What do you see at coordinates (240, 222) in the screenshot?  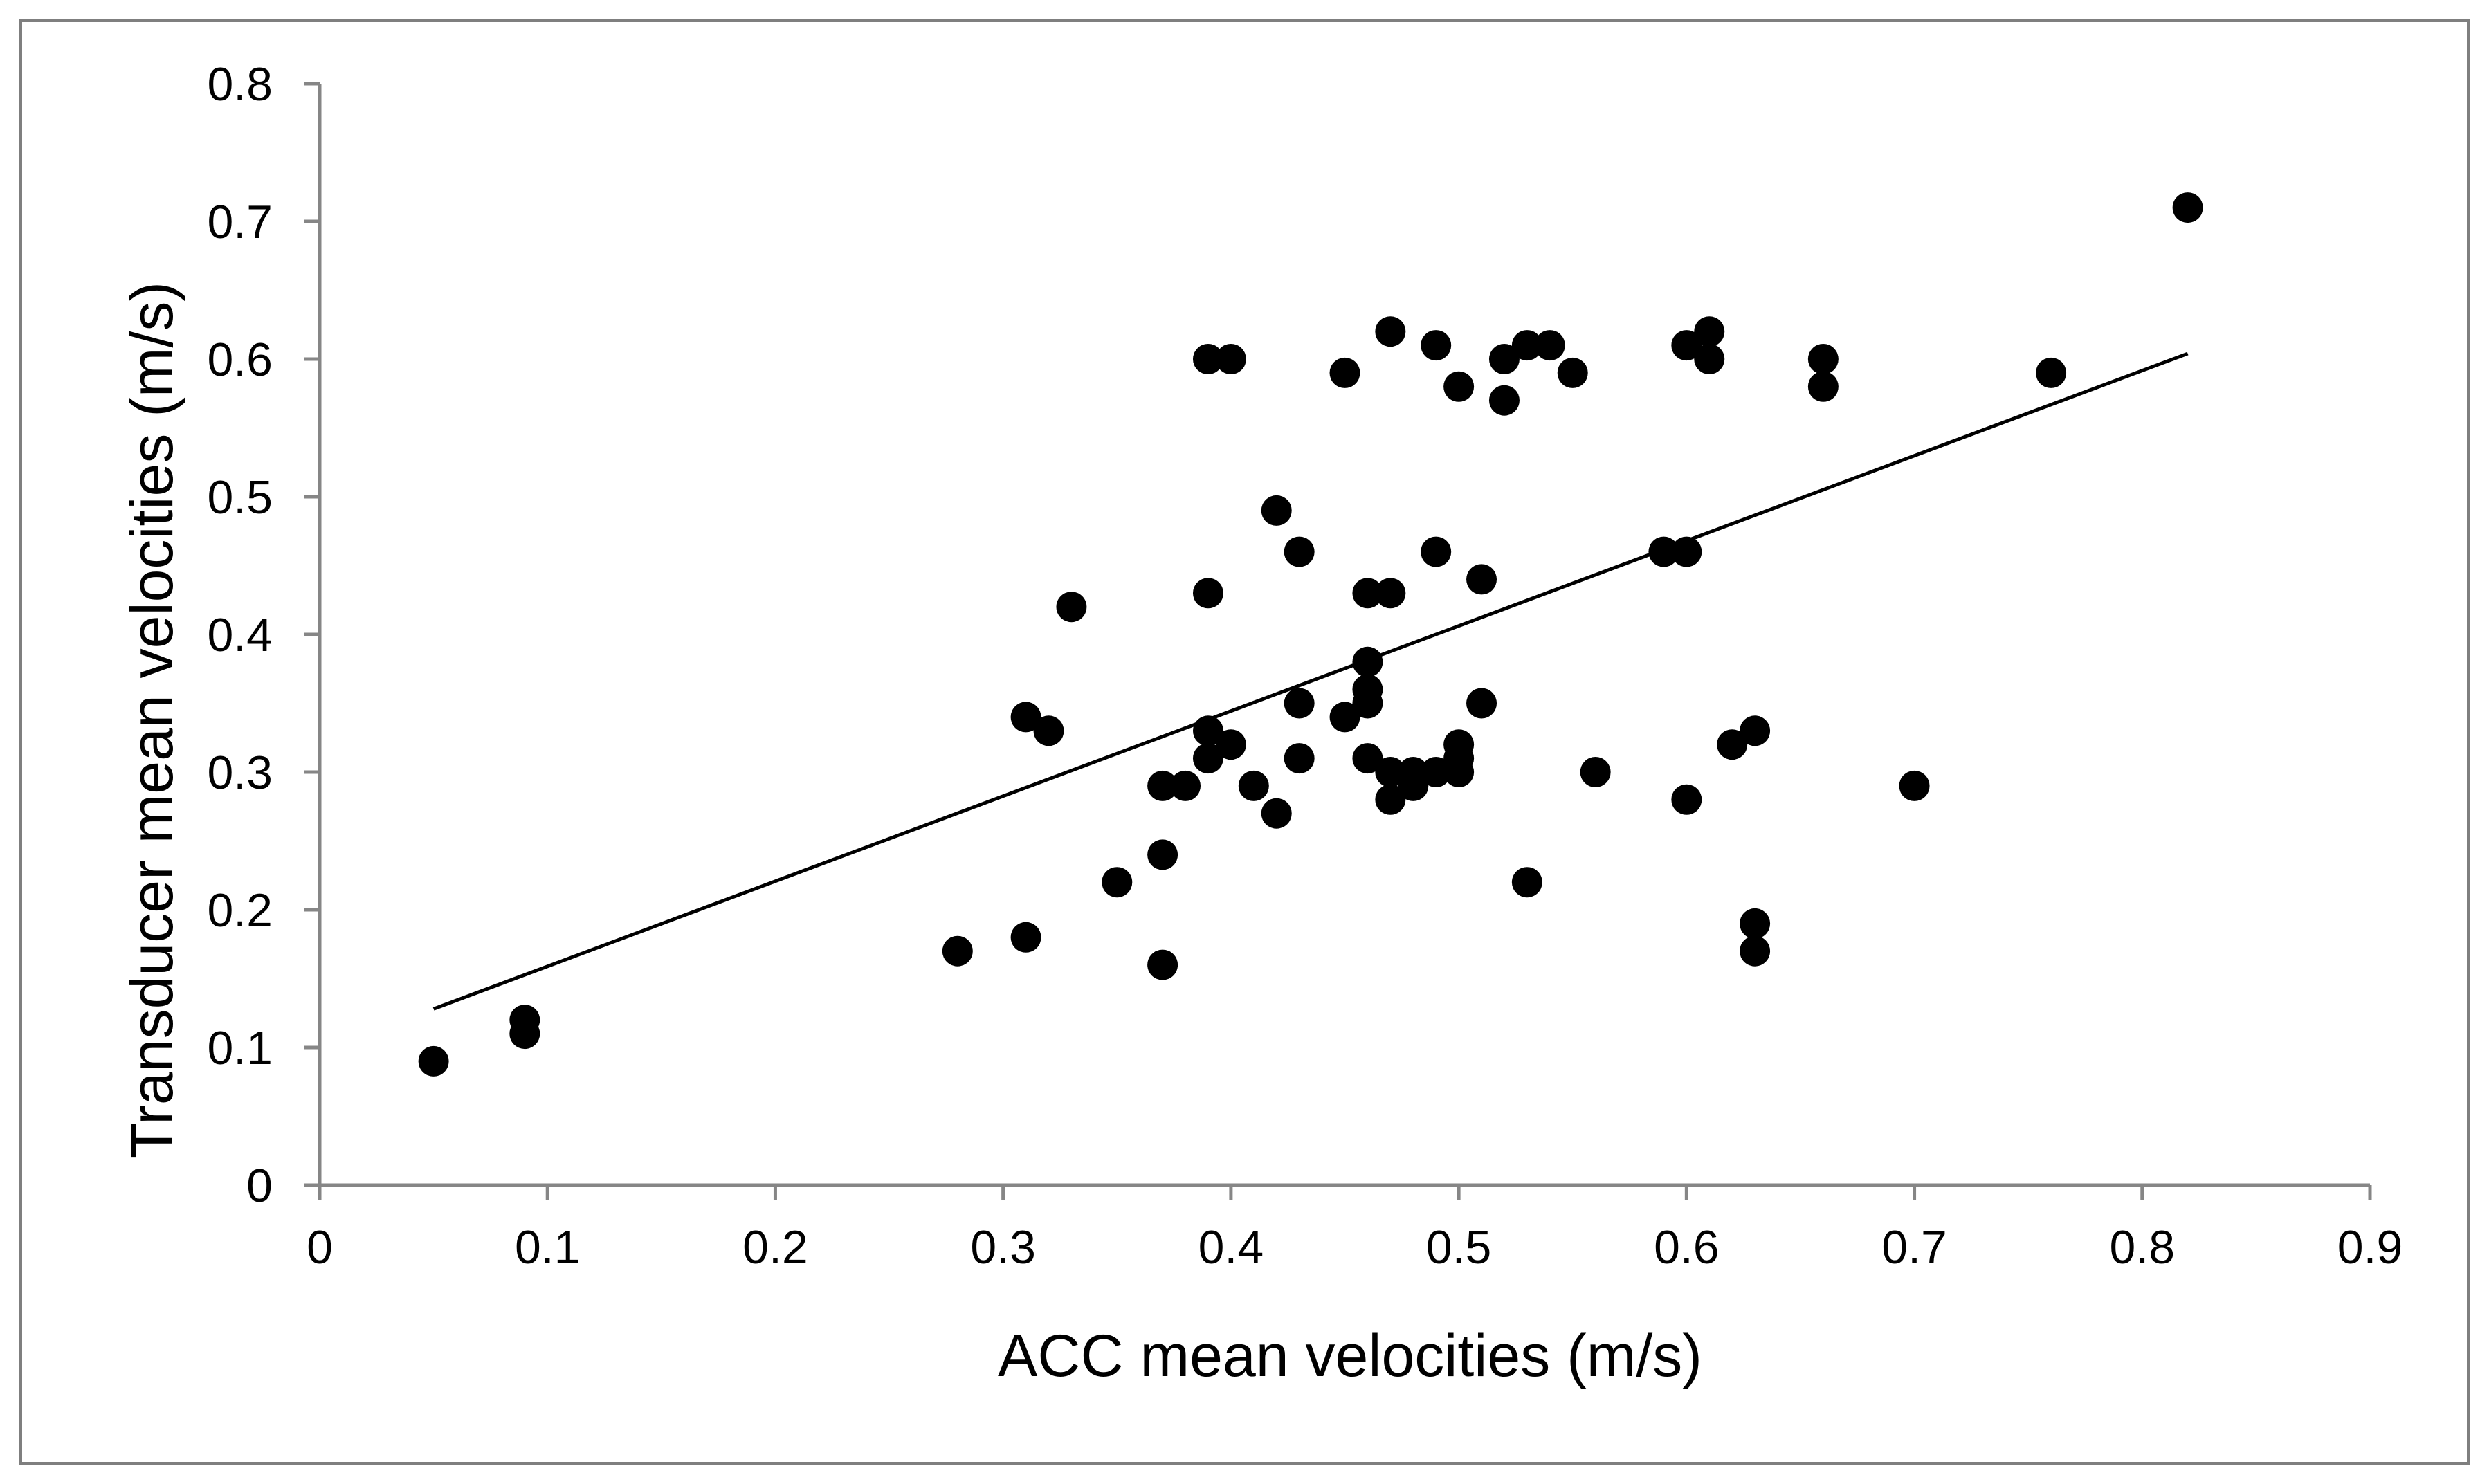 I see `y-tick-label: 0.7` at bounding box center [240, 222].